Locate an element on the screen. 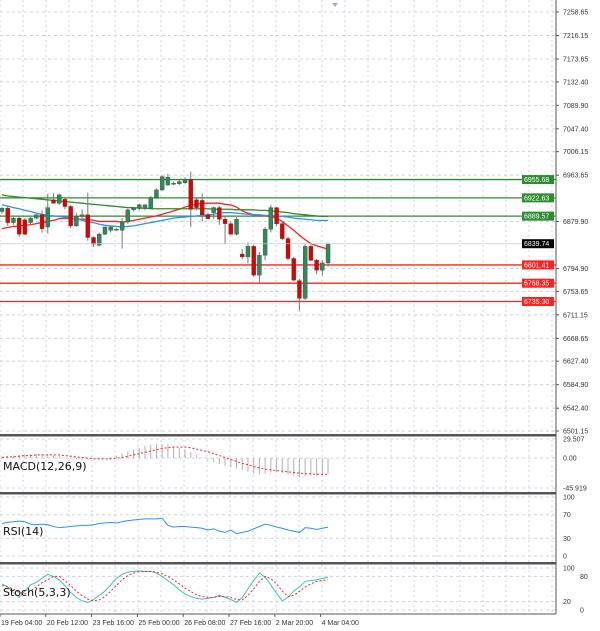  price-tick-label: 7132.40 is located at coordinates (575, 82).